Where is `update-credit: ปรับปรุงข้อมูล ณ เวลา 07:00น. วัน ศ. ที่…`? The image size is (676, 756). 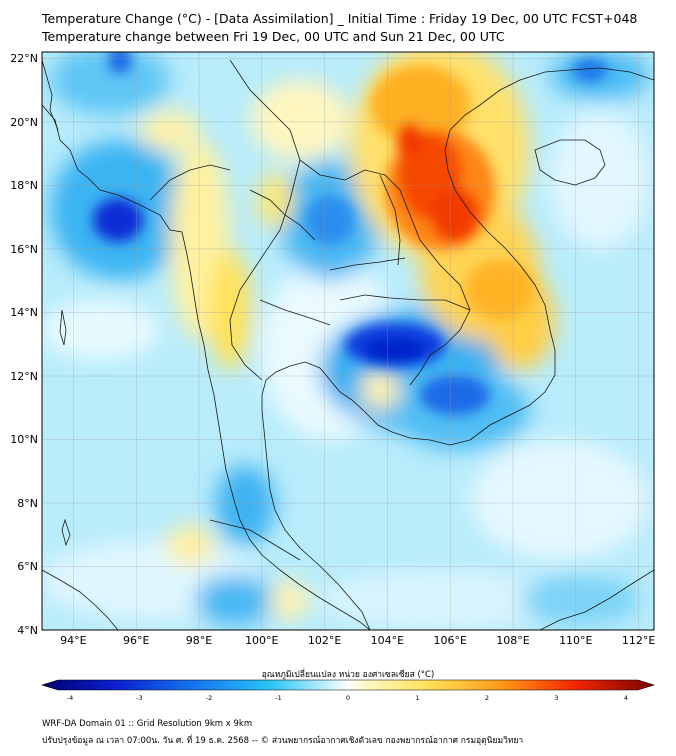 update-credit: ปรับปรุงข้อมูล ณ เวลา 07:00น. วัน ศ. ที่… is located at coordinates (283, 741).